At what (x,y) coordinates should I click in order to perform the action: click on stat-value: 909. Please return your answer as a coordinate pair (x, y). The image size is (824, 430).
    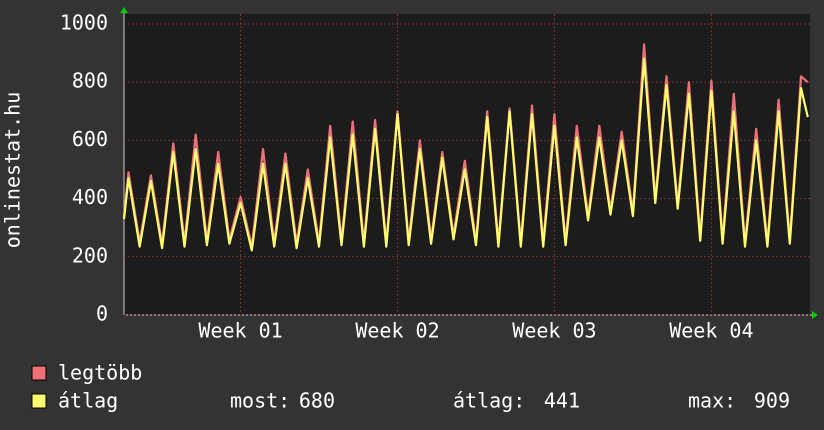
    Looking at the image, I should click on (772, 401).